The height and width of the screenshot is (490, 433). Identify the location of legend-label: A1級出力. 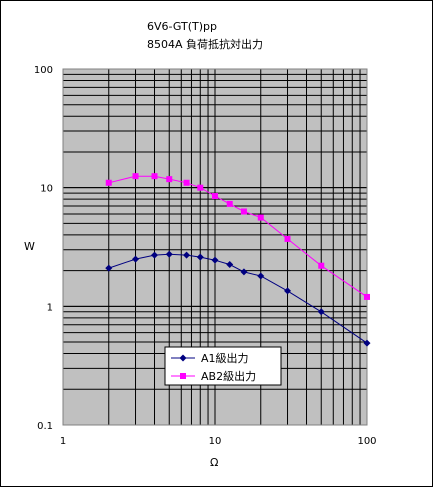
(225, 358).